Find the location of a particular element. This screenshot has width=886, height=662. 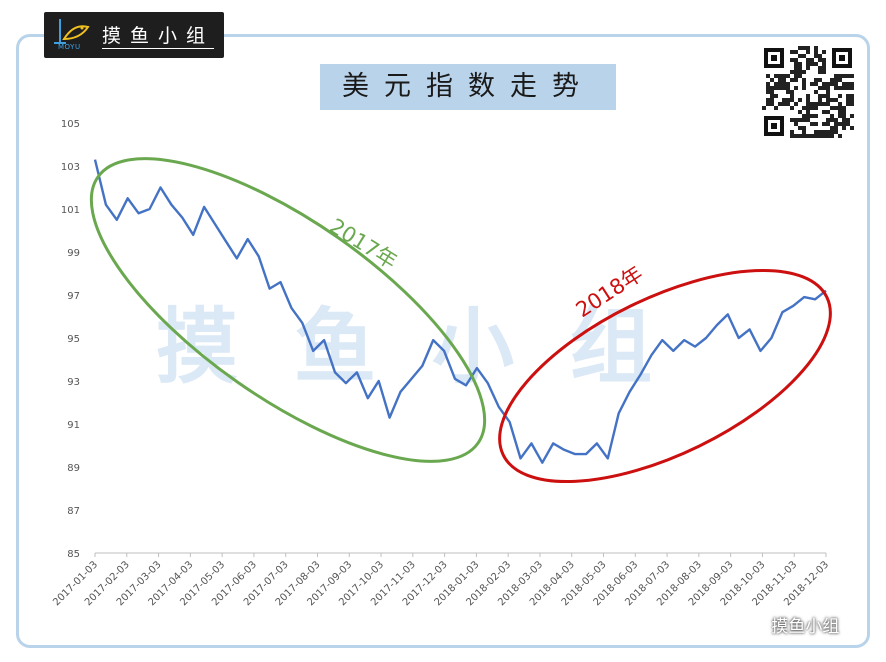

fish-logo-icon is located at coordinates (72, 31).